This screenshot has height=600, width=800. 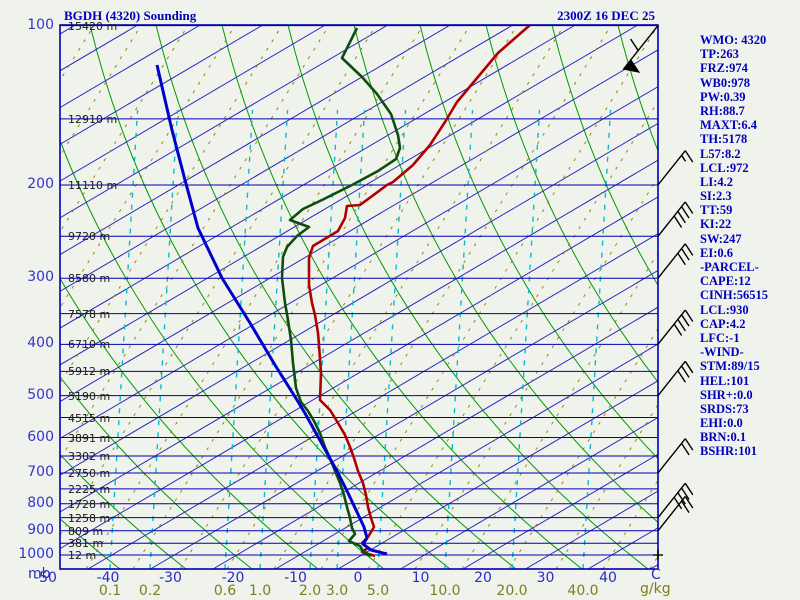 I want to click on pressure-axis-label: 200, so click(x=40, y=183).